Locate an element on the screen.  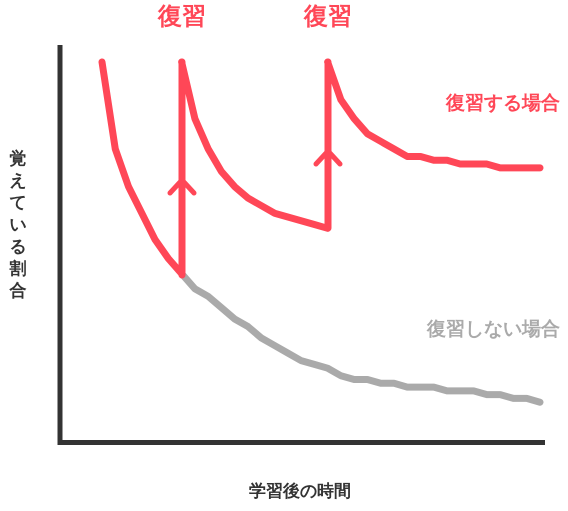
x-axis-title: 学習後の時間 is located at coordinates (300, 491).